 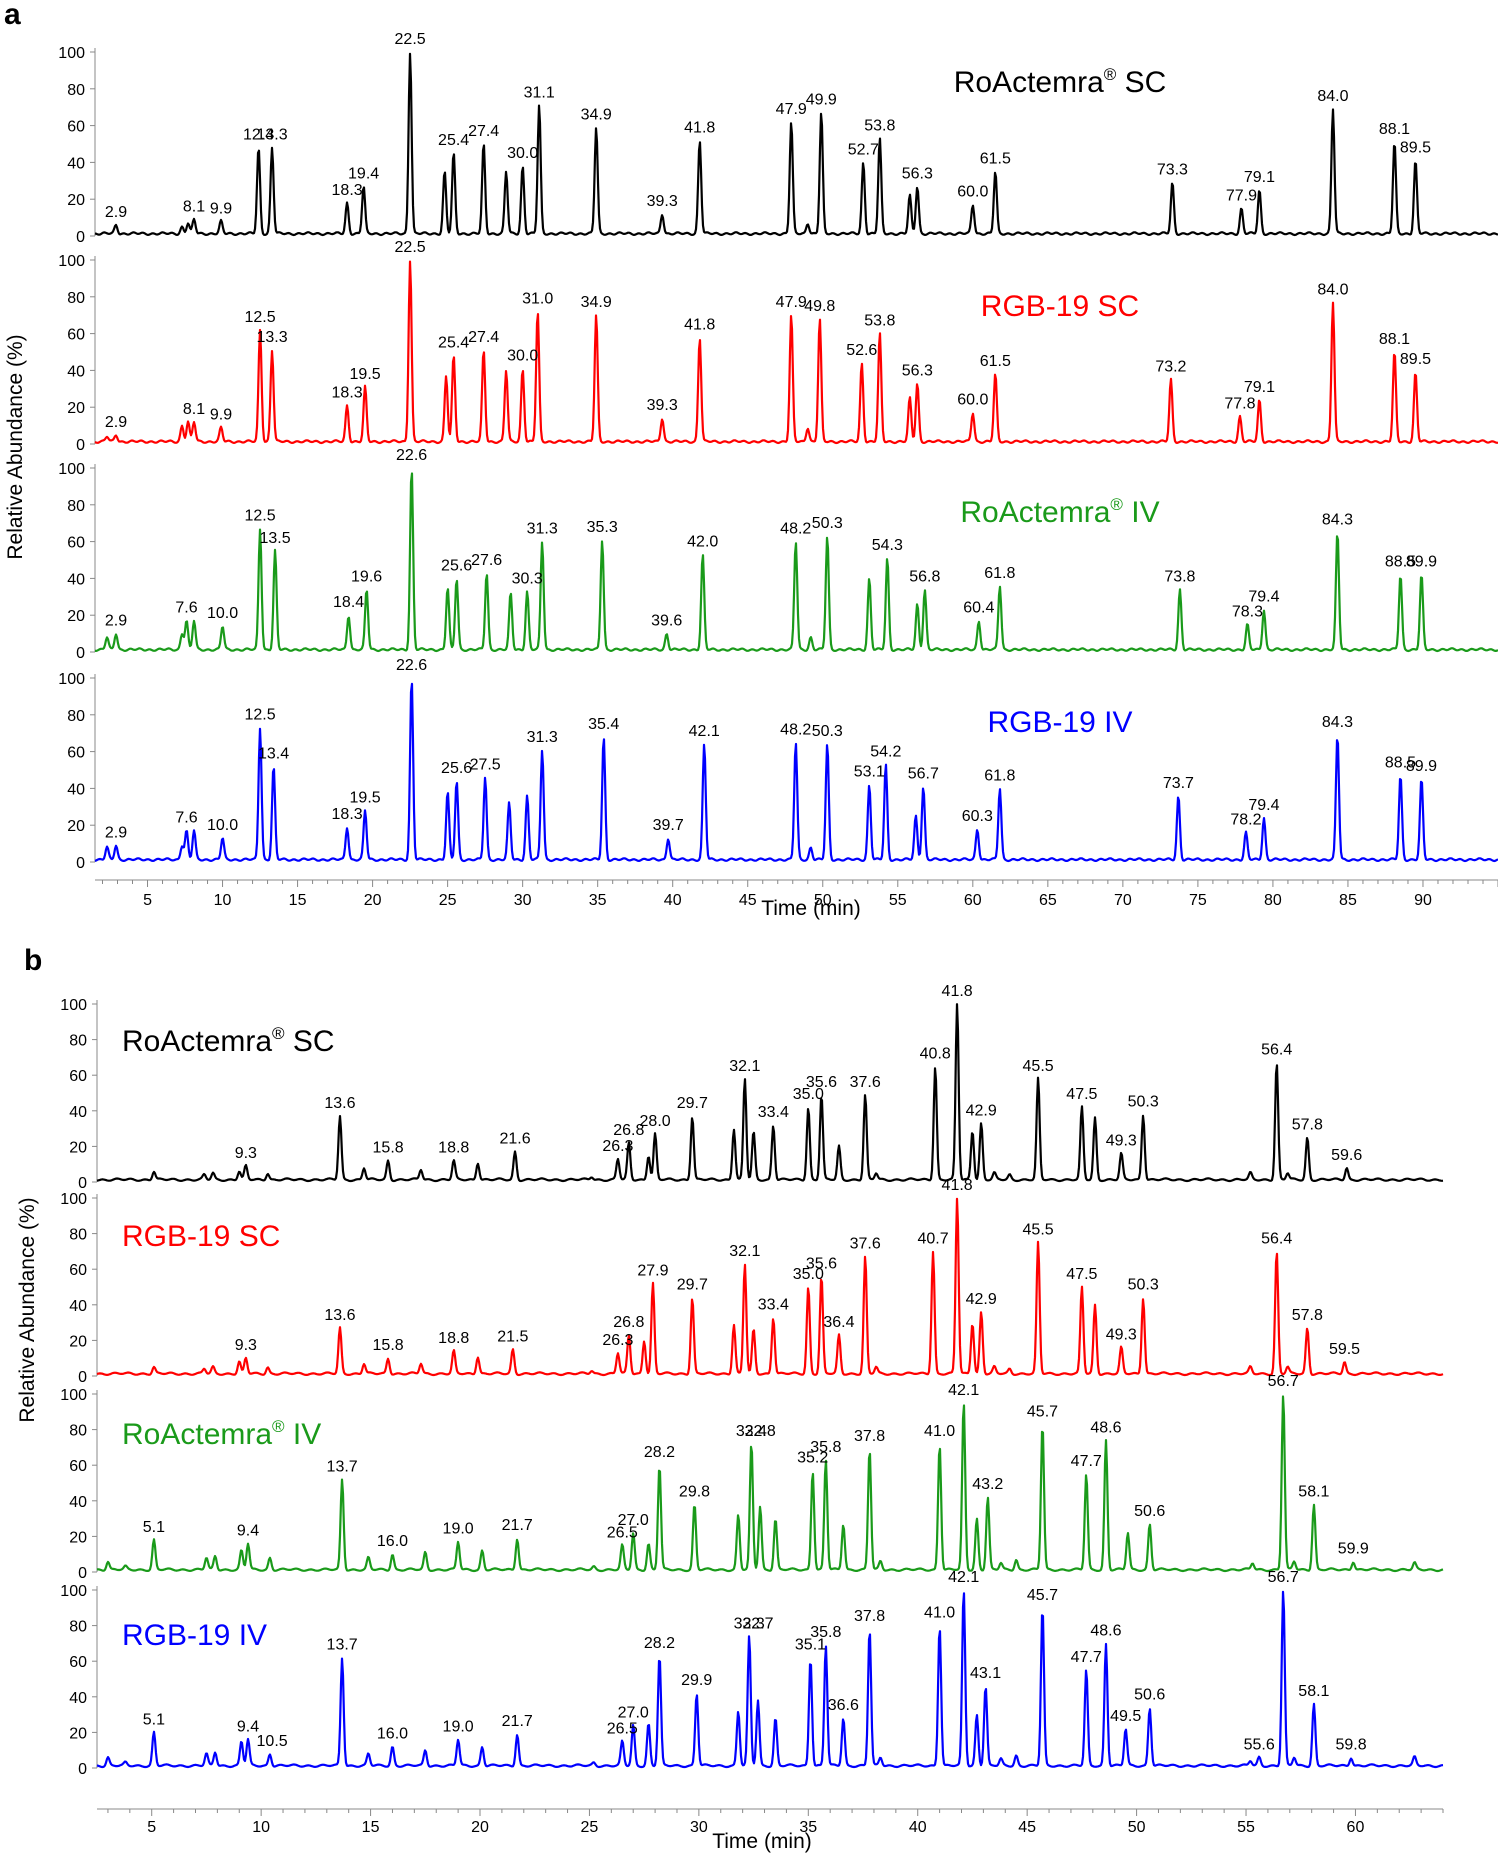 What do you see at coordinates (1283, 1577) in the screenshot?
I see `panel-b-s3-peak-label: 56.7` at bounding box center [1283, 1577].